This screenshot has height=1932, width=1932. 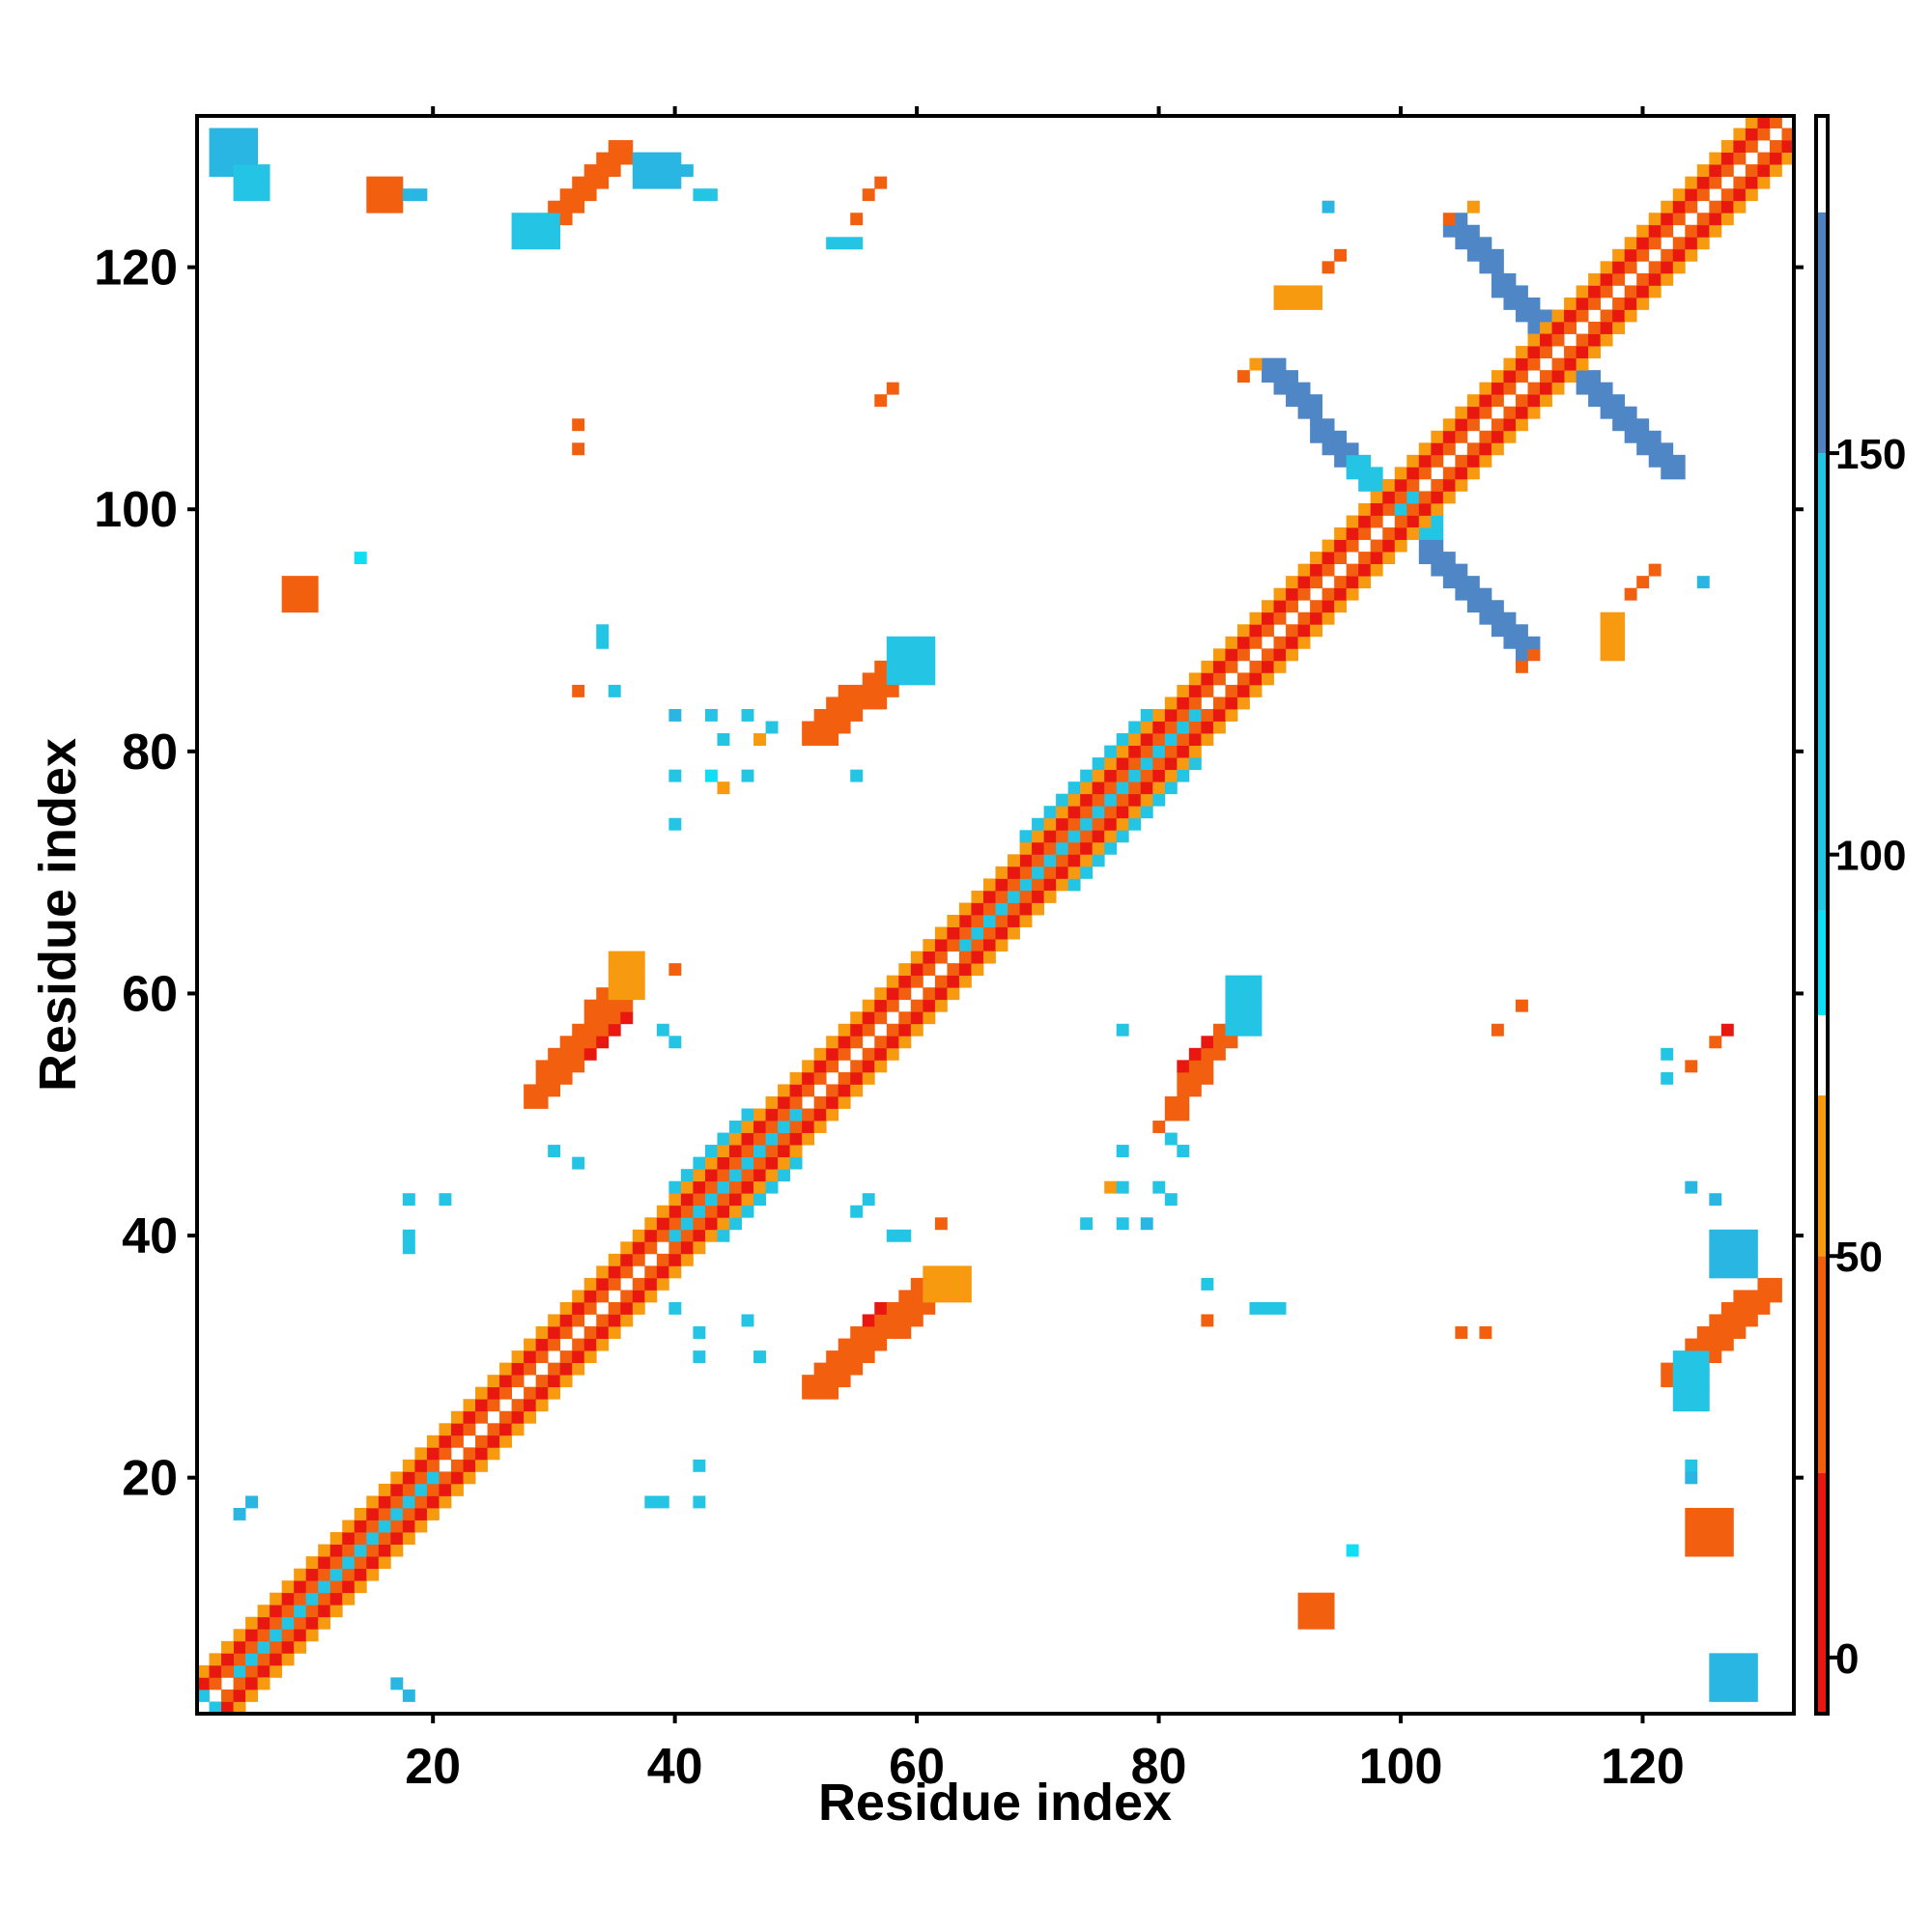 I want to click on colorbar-frame, so click(x=1822, y=915).